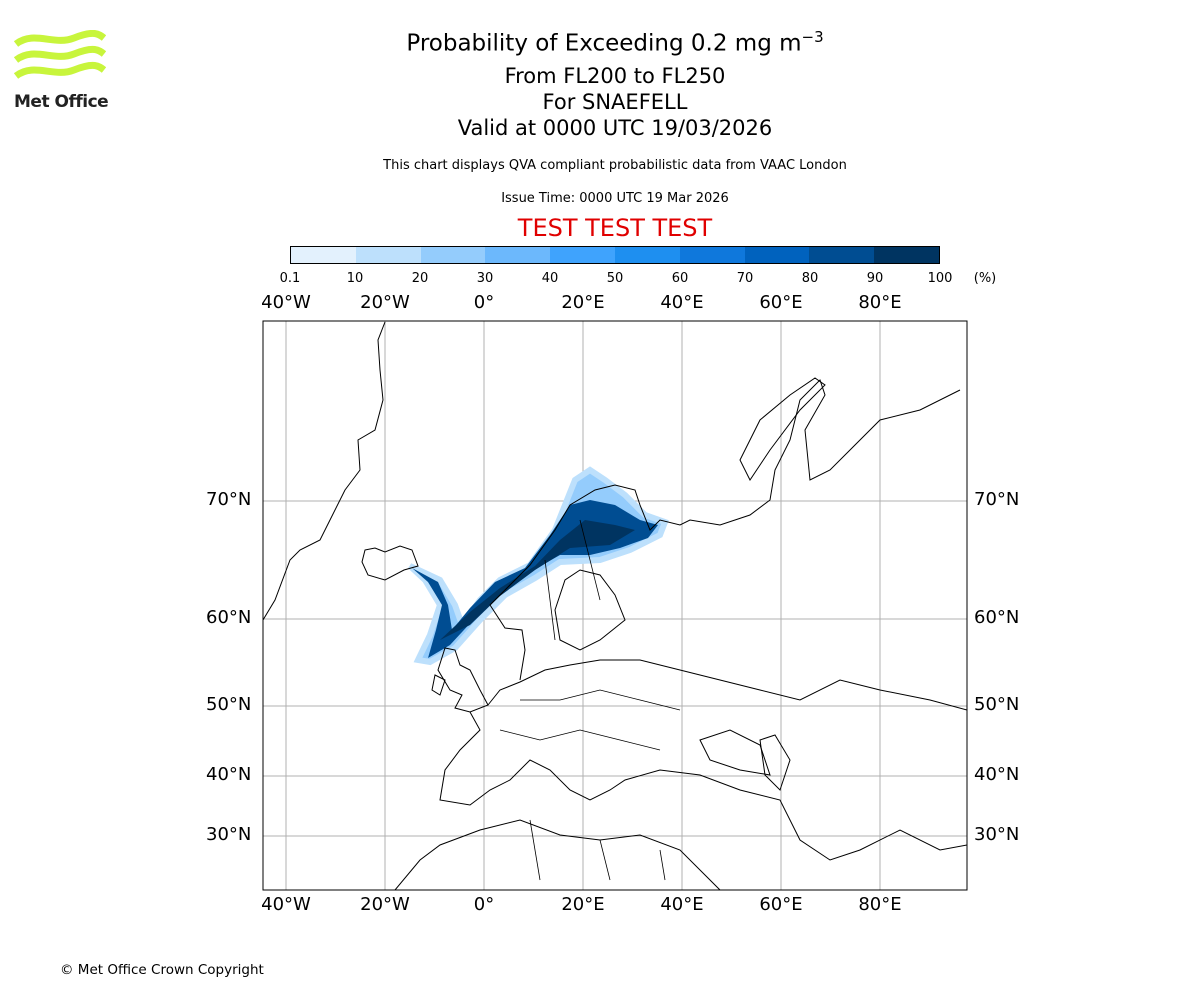 This screenshot has width=1200, height=1000. I want to click on chart-title: Probability of Exceeding 0.2 mg m−3, so click(600, 42).